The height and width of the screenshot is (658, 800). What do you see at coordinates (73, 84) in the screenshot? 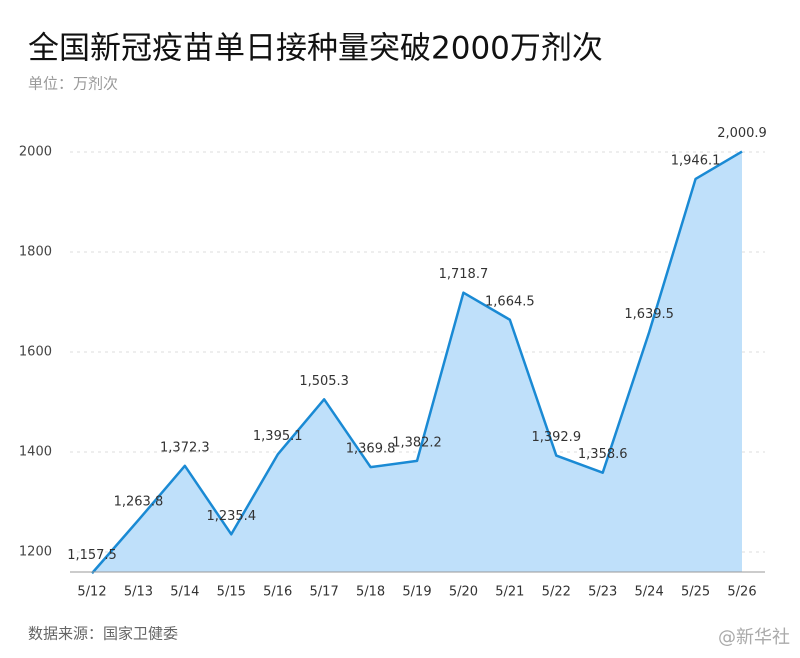
I see `chart-subtitle: 单位：万剂次` at bounding box center [73, 84].